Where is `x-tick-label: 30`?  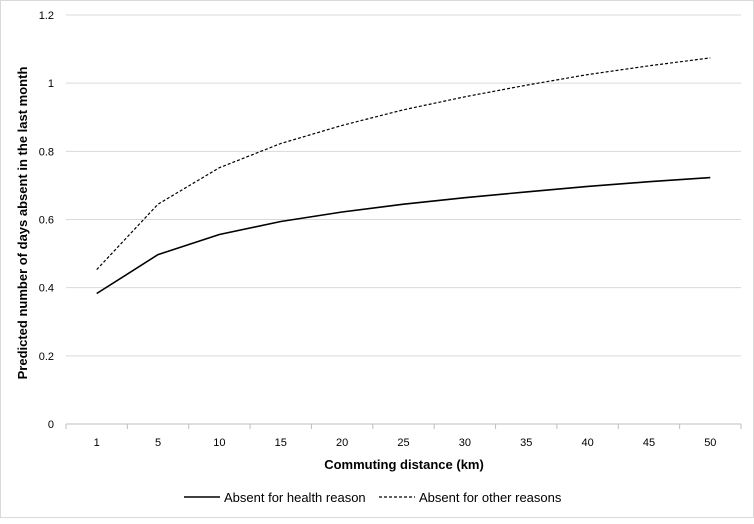
x-tick-label: 30 is located at coordinates (465, 443).